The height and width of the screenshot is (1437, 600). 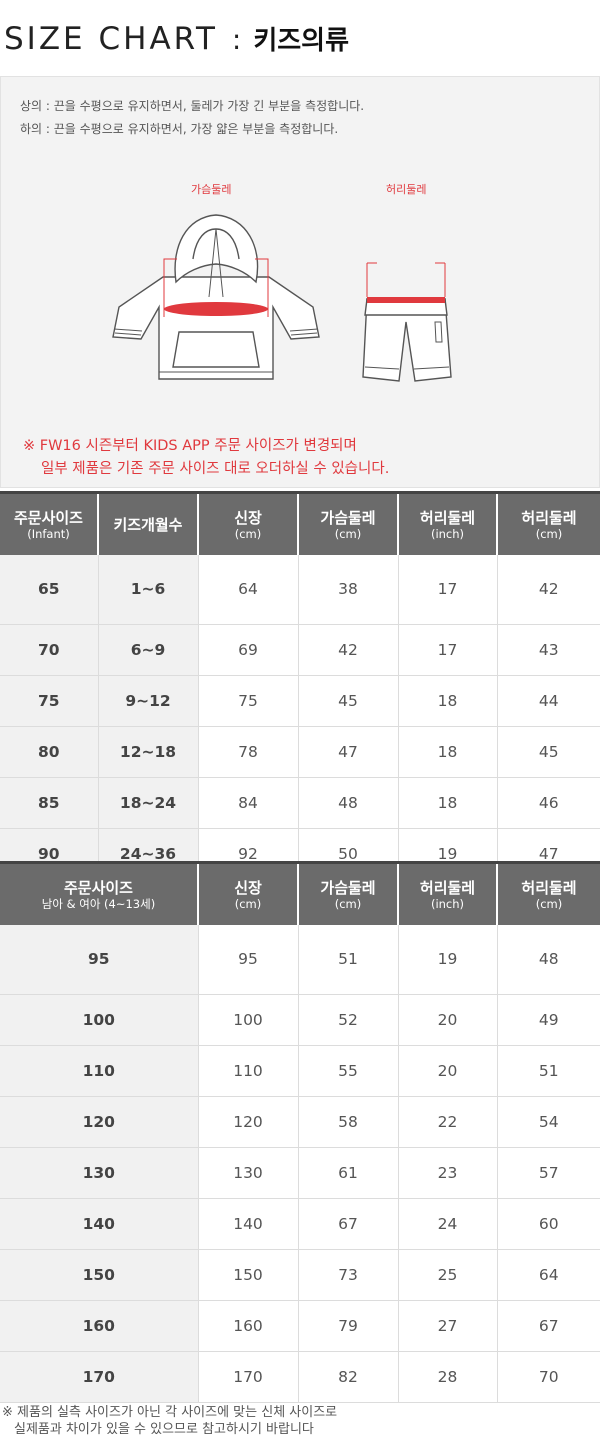 I want to click on size-cell: 12~18, so click(x=148, y=752).